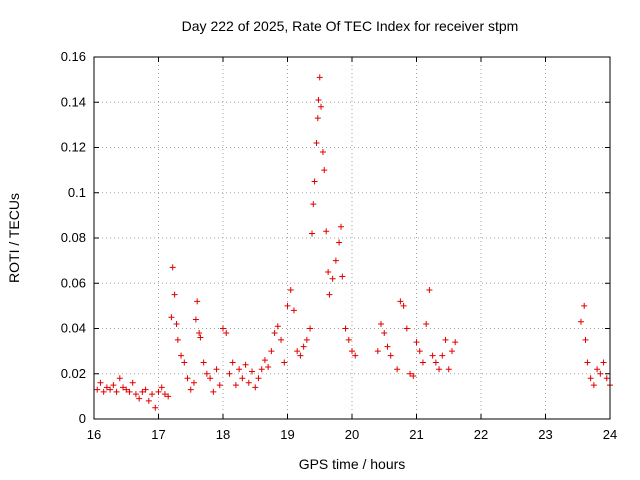 The height and width of the screenshot is (480, 640). I want to click on y-tick-label: 0.1, so click(77, 192).